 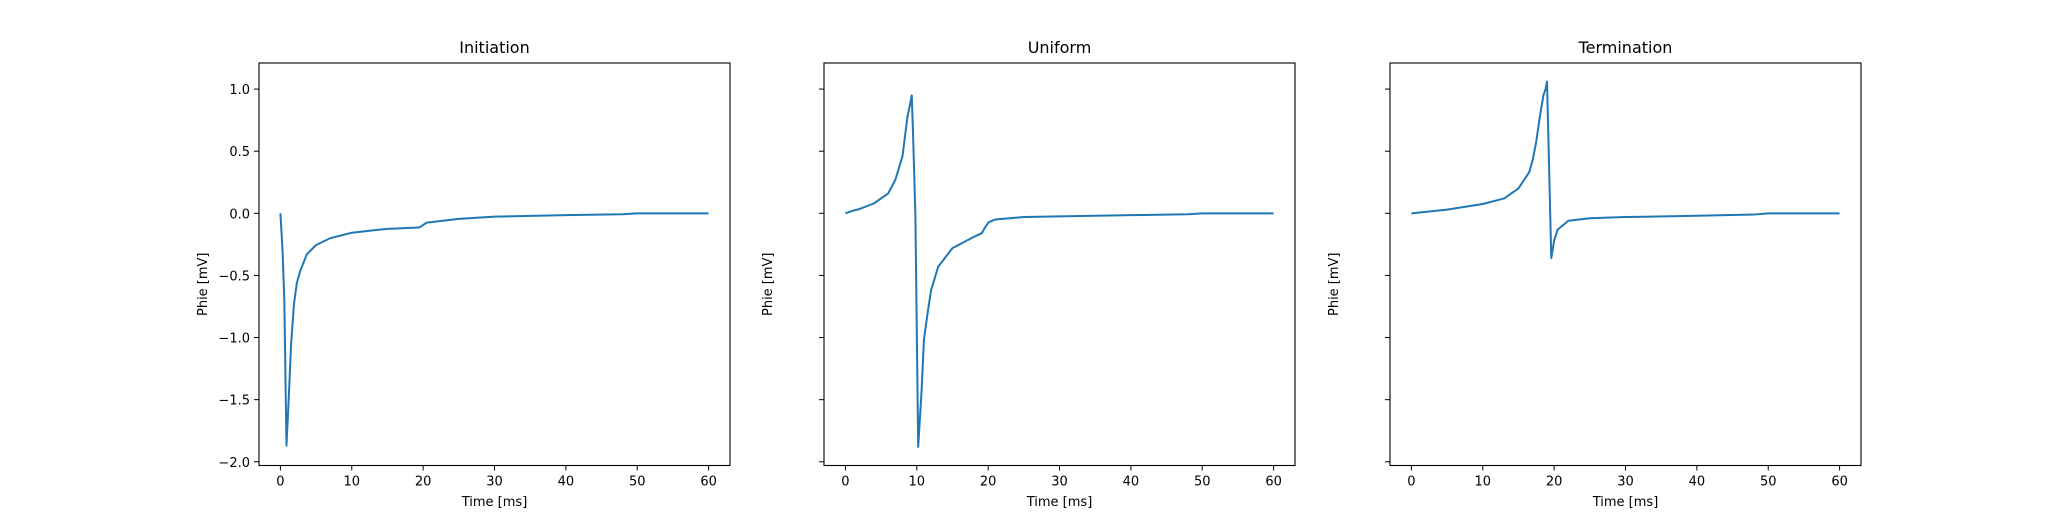 What do you see at coordinates (234, 401) in the screenshot?
I see `y-tick-label: −1.5` at bounding box center [234, 401].